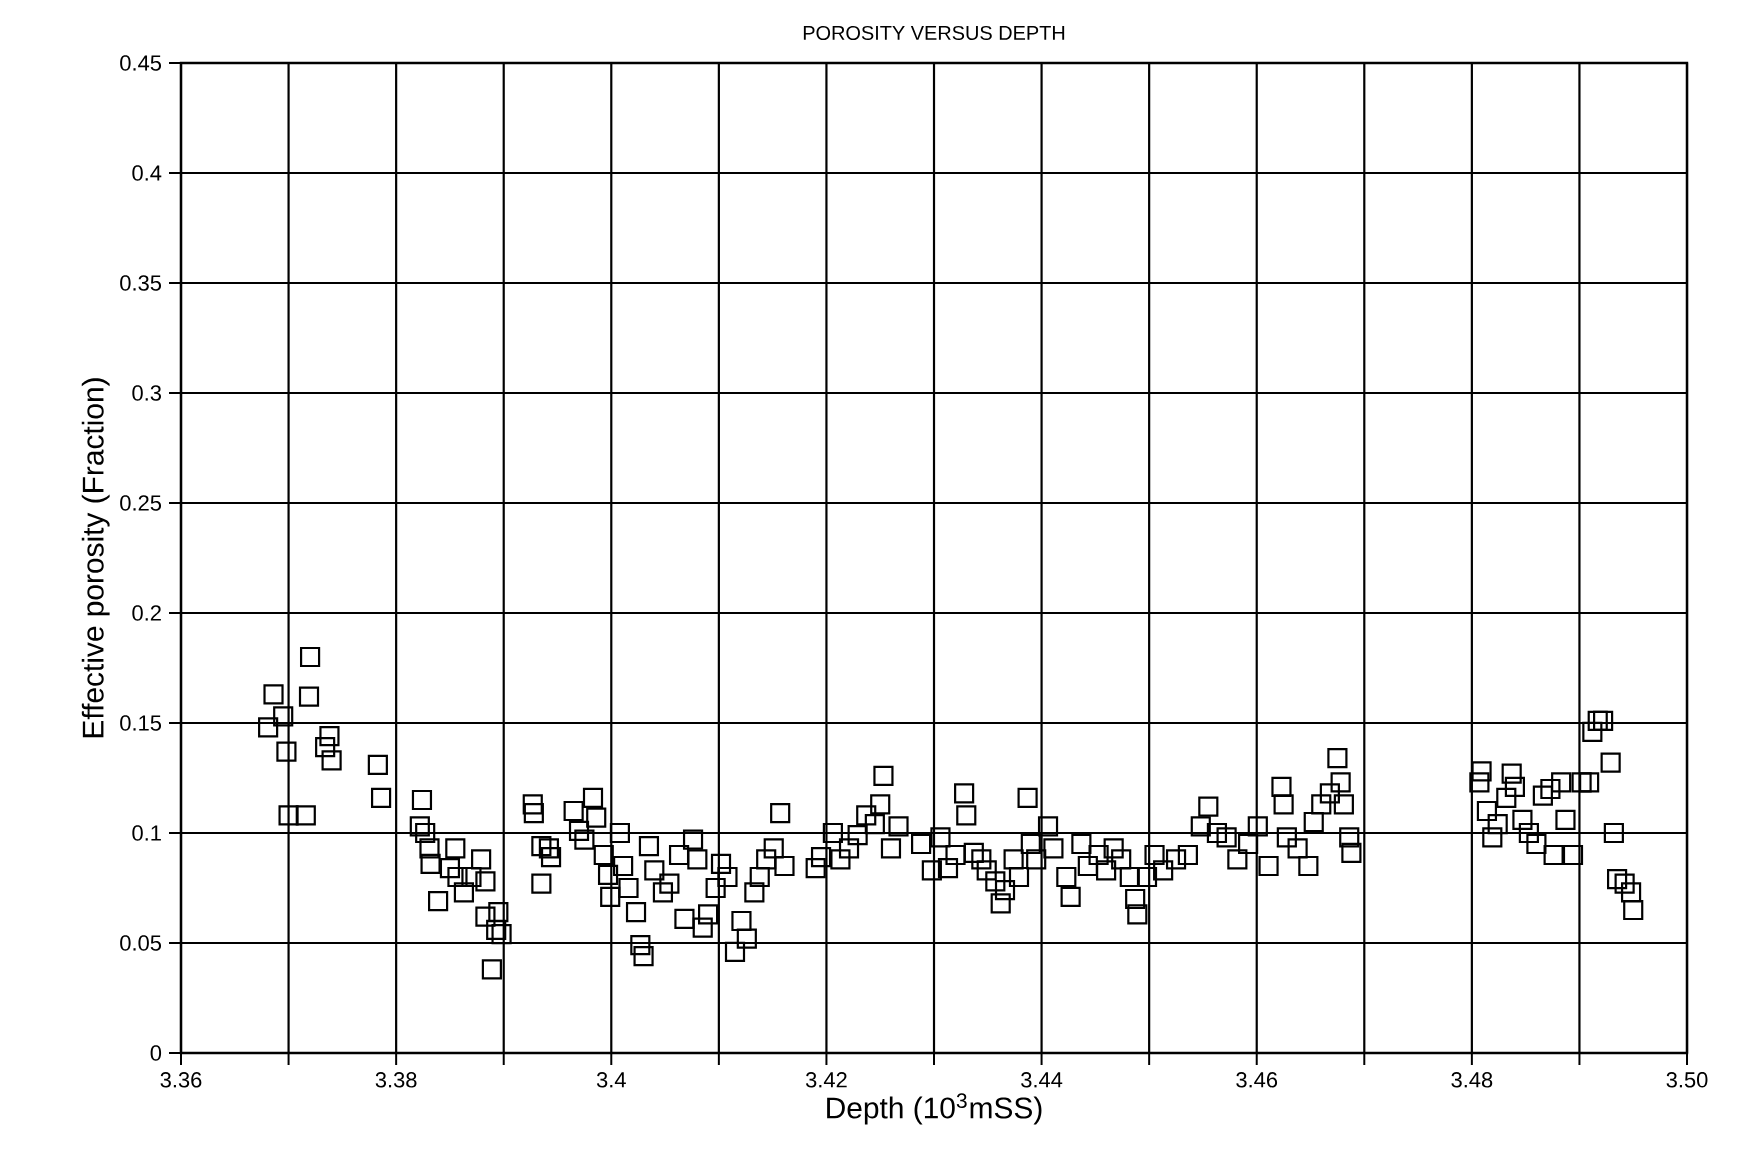 Image resolution: width=1740 pixels, height=1168 pixels. What do you see at coordinates (146, 393) in the screenshot?
I see `y-tick-label: 0.3` at bounding box center [146, 393].